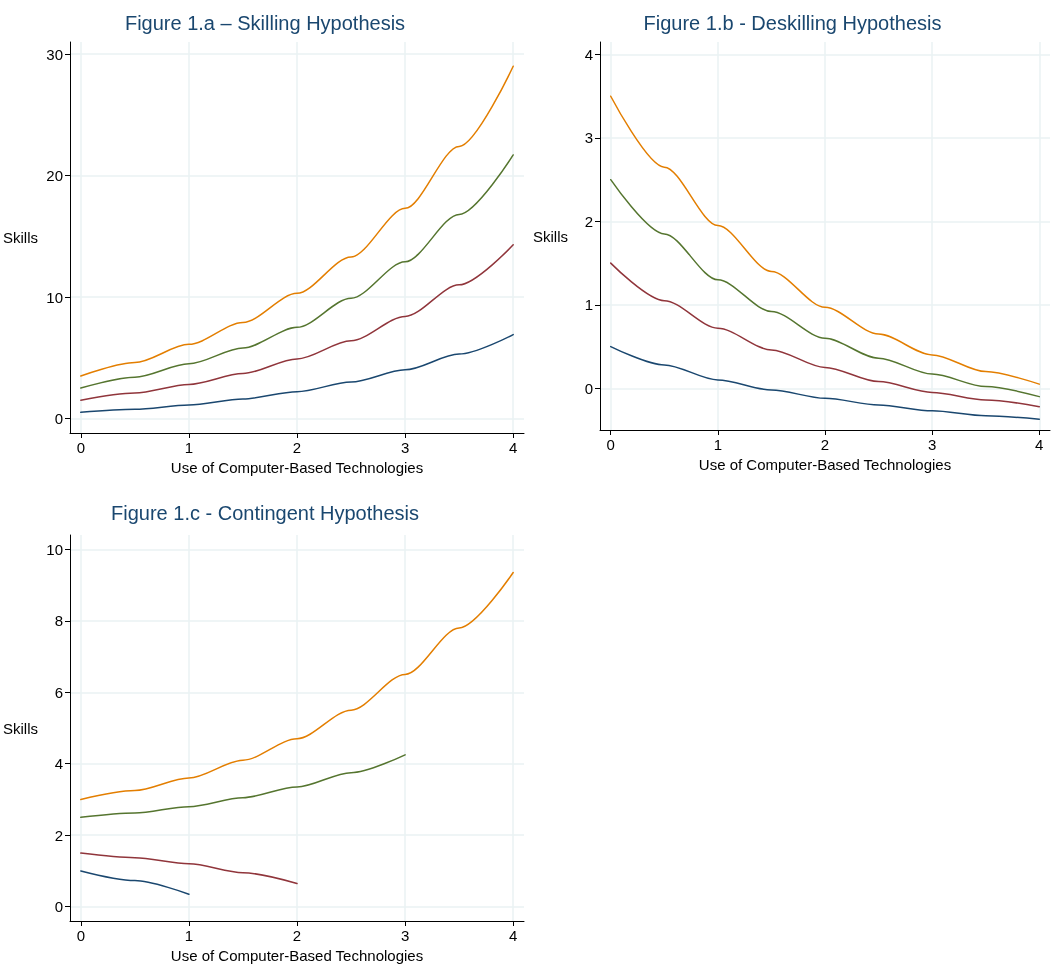 This screenshot has height=977, width=1055. What do you see at coordinates (58, 621) in the screenshot?
I see `y-tick-label: 8` at bounding box center [58, 621].